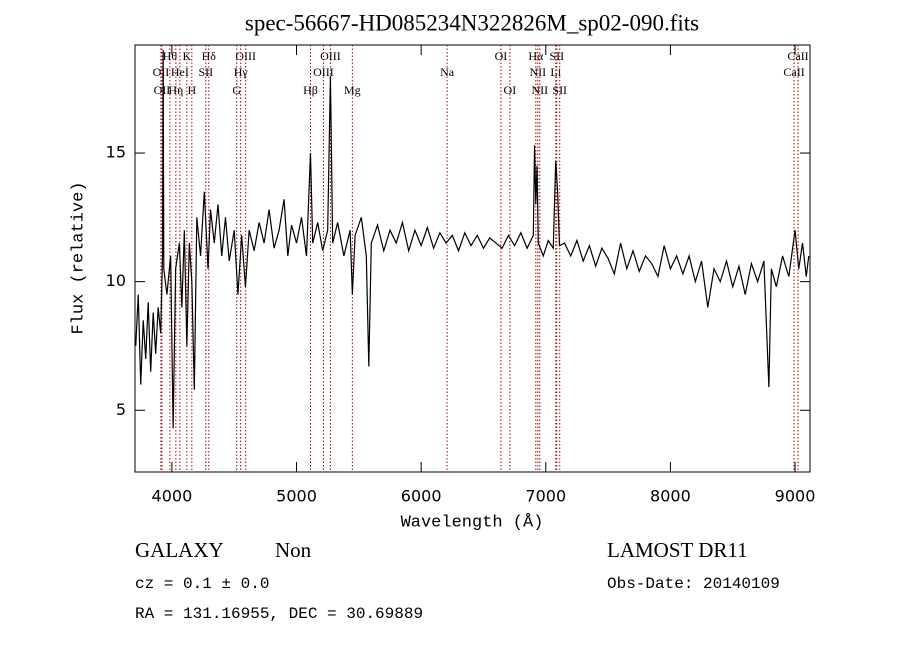 The width and height of the screenshot is (900, 649). What do you see at coordinates (795, 496) in the screenshot?
I see `x-tick-label: 9000` at bounding box center [795, 496].